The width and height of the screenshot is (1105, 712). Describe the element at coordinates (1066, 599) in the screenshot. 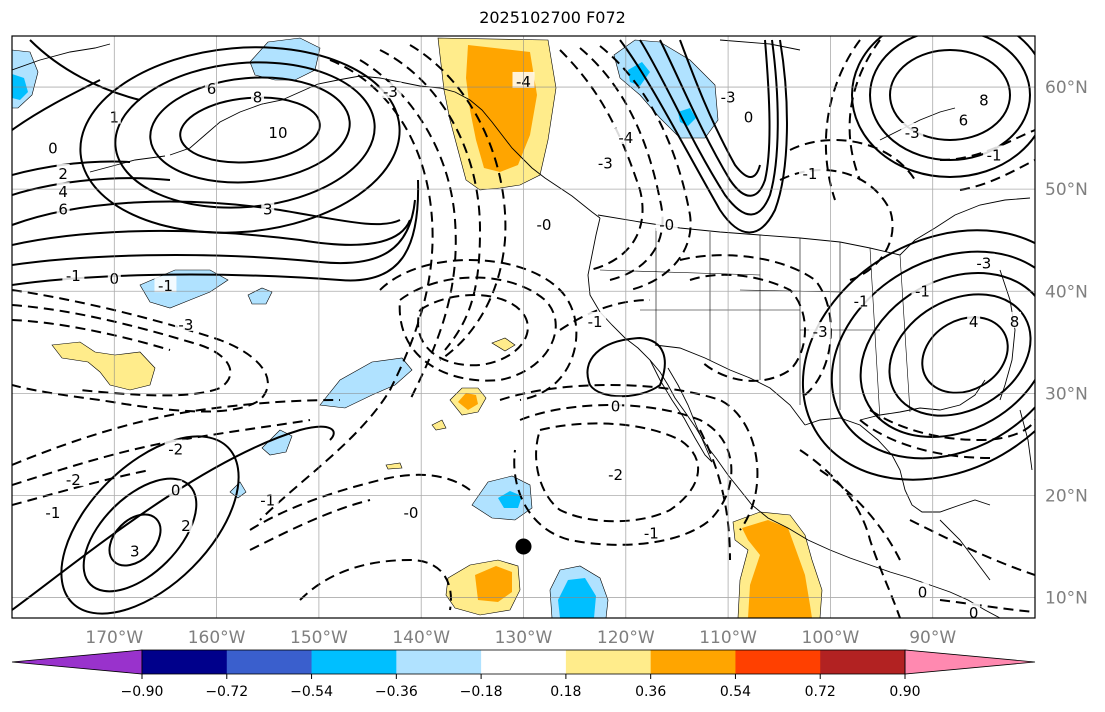

I see `lat-label: 10°N` at that location.